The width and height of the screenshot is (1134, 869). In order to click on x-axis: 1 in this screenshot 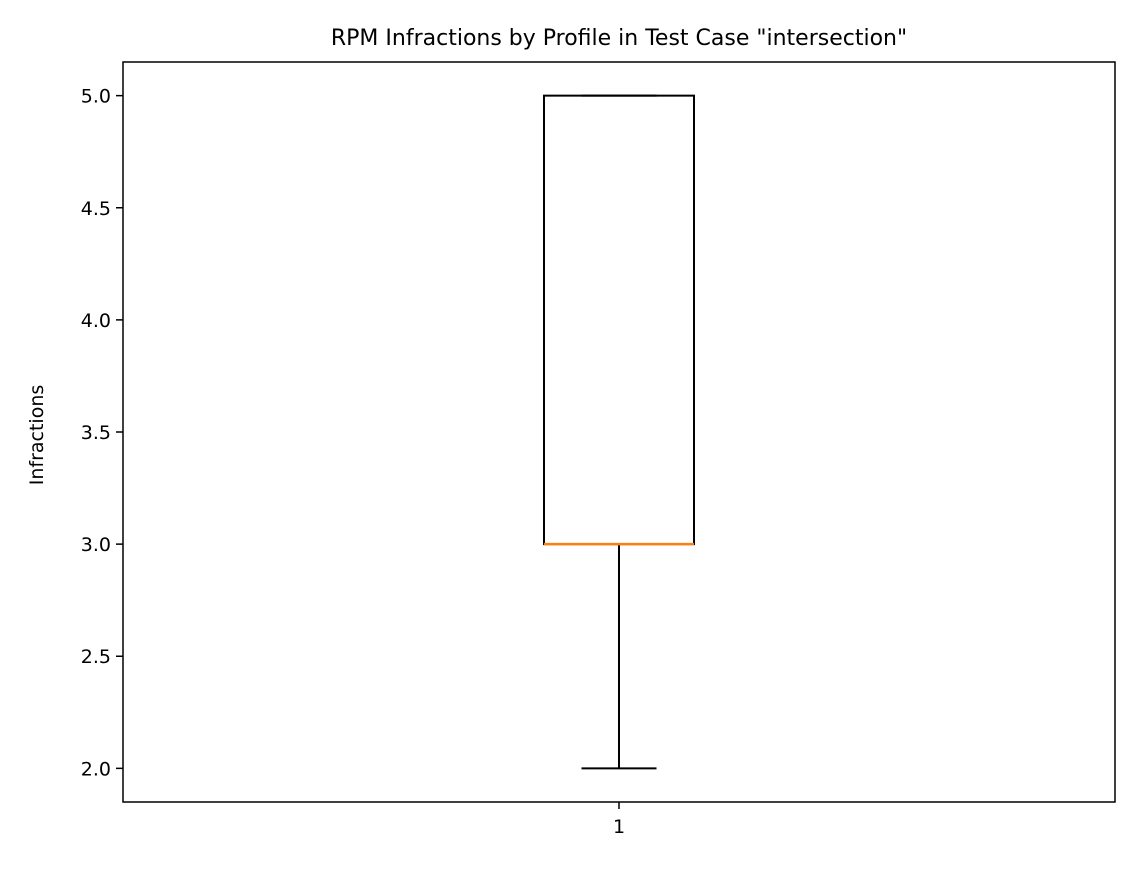, I will do `click(619, 820)`.